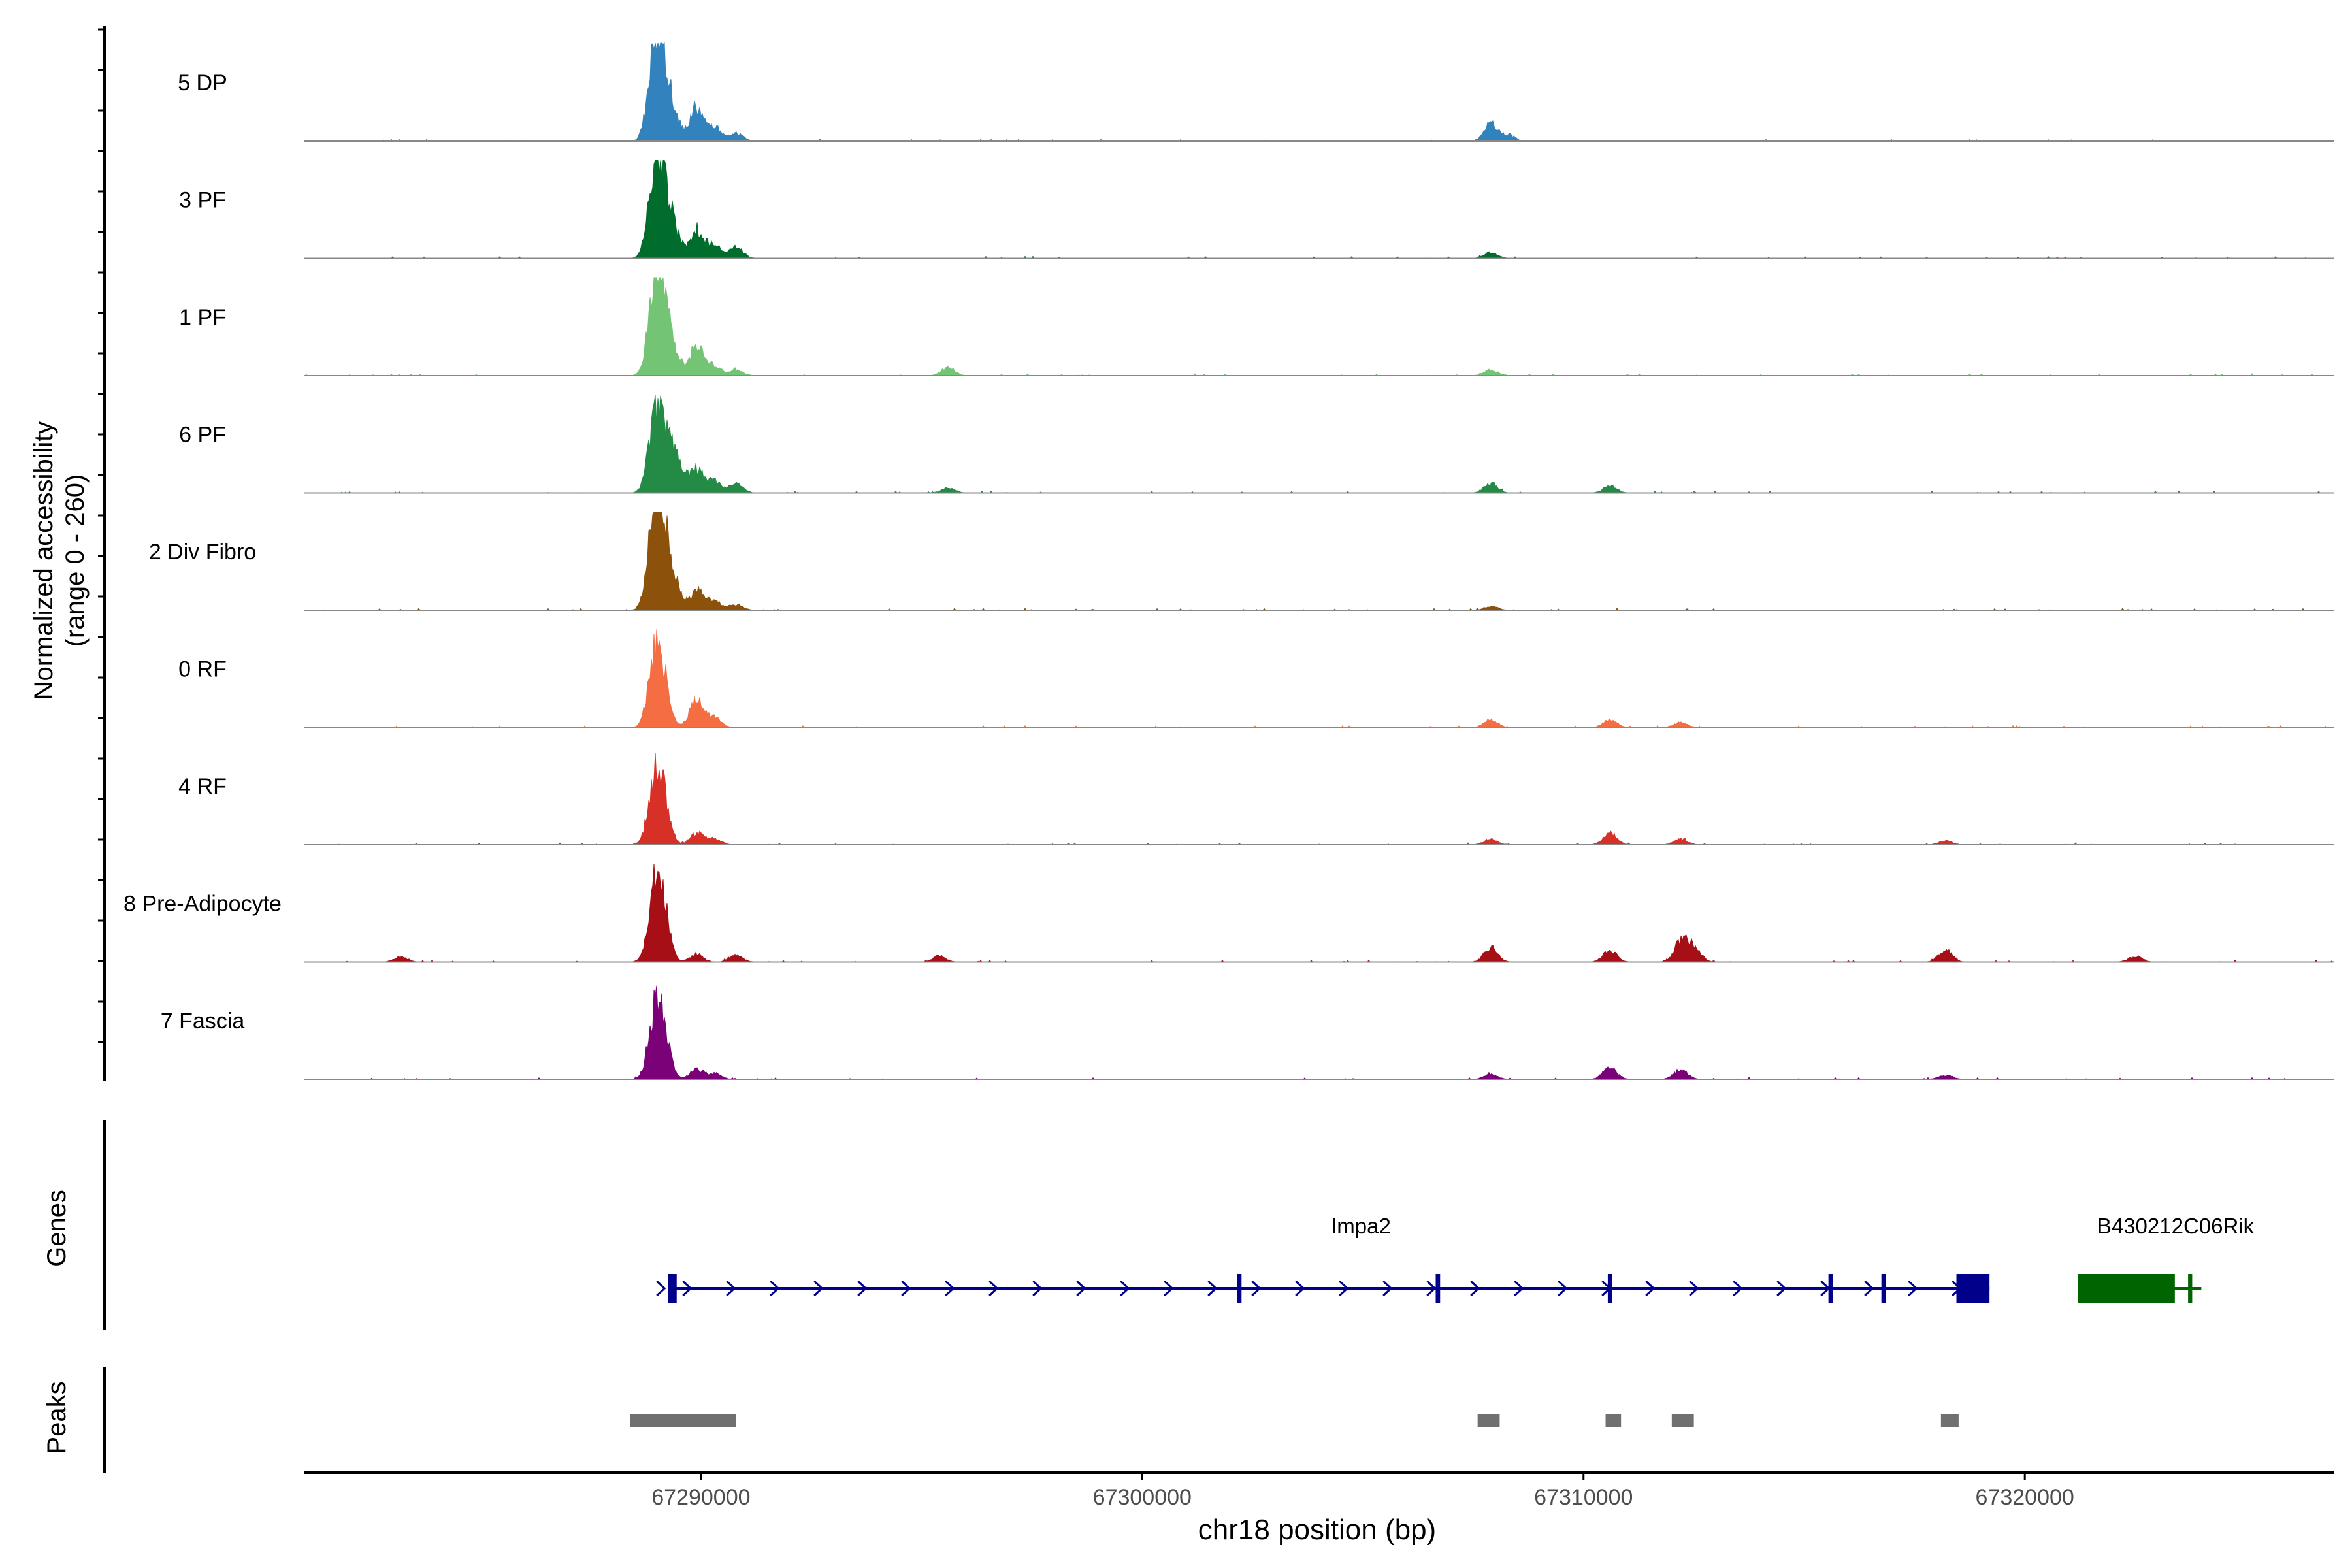 The image size is (2352, 1568). What do you see at coordinates (43, 560) in the screenshot?
I see `y-axis-label-line1: Normalized accessibility` at bounding box center [43, 560].